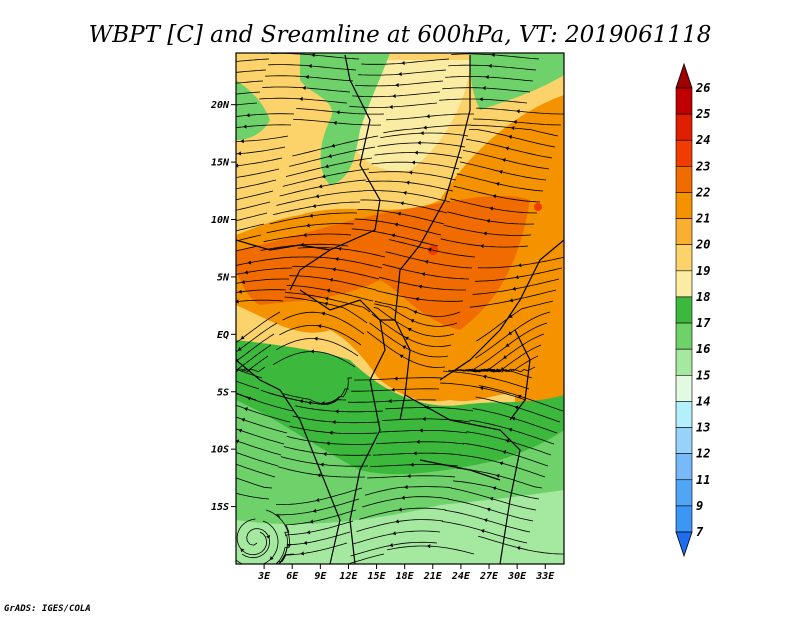 This screenshot has width=800, height=618. I want to click on y-tick-label: 5N, so click(223, 277).